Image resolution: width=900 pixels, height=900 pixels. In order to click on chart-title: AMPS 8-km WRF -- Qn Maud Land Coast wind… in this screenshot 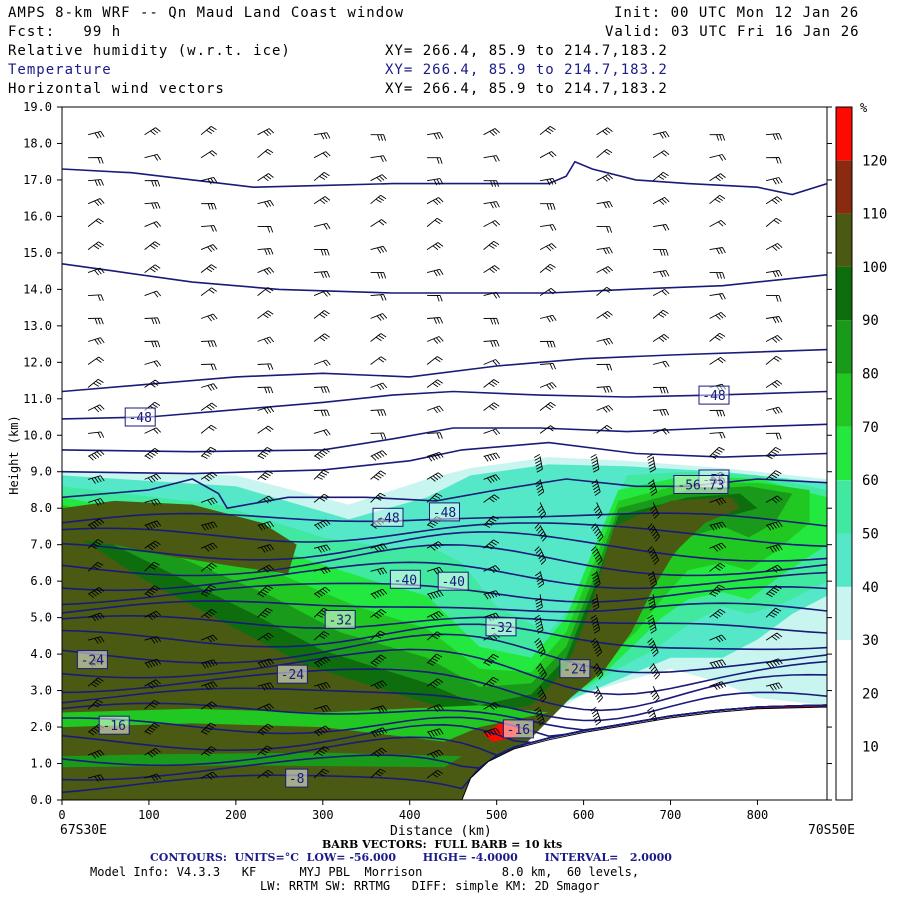, I will do `click(206, 13)`.